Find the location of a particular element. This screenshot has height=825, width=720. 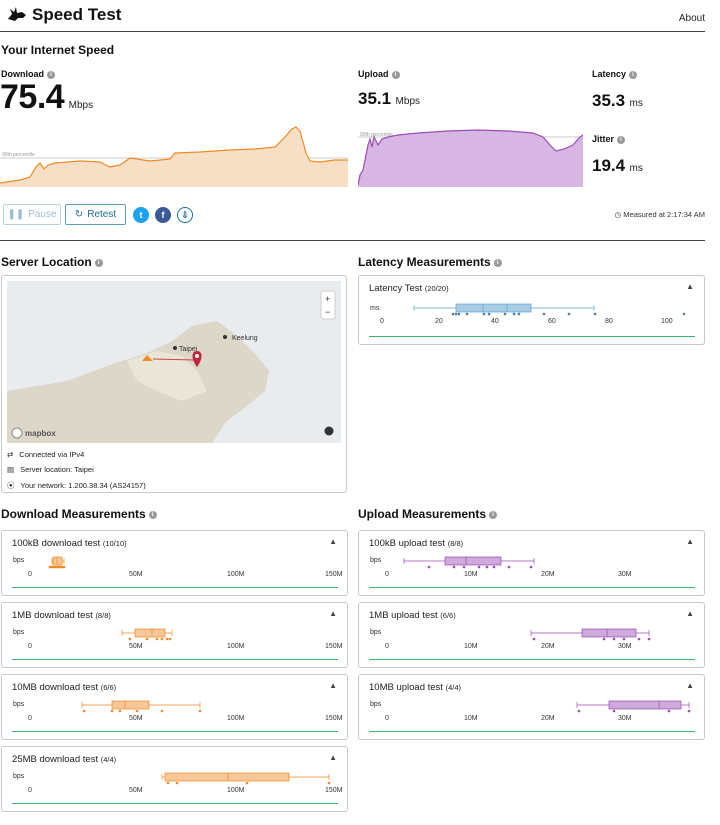

server-map: Taipei Keelung + − mapbox is located at coordinates (174, 362).